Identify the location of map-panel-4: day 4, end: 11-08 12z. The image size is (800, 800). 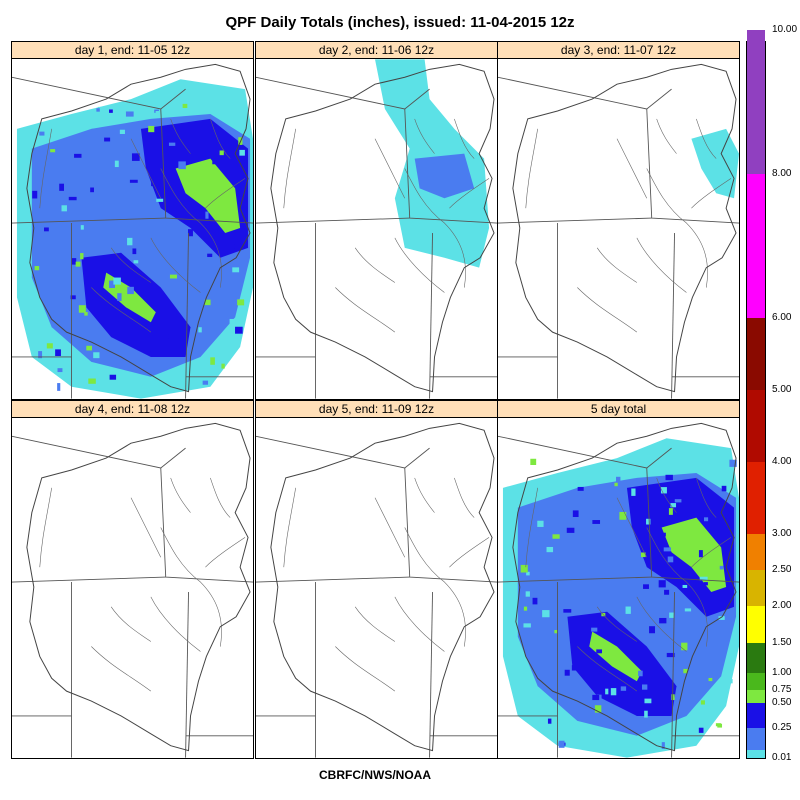
(132, 579).